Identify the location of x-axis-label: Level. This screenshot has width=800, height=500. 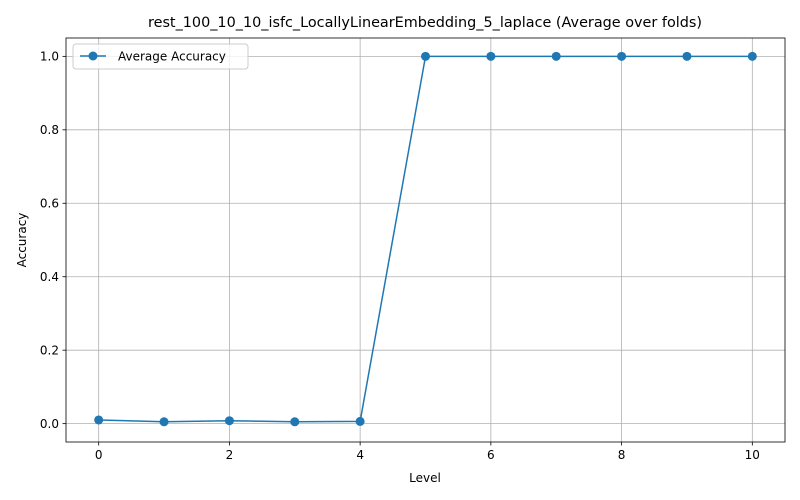
(425, 478).